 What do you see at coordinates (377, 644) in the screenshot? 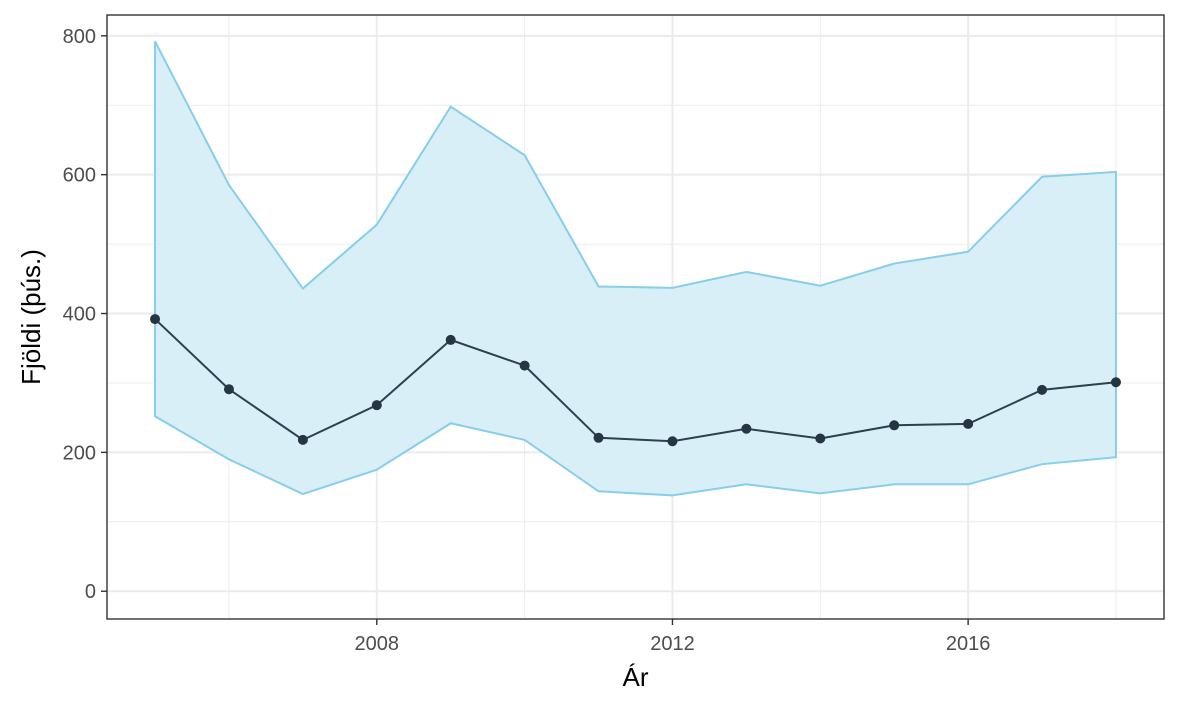
I see `x-tick-label-2008: 2008` at bounding box center [377, 644].